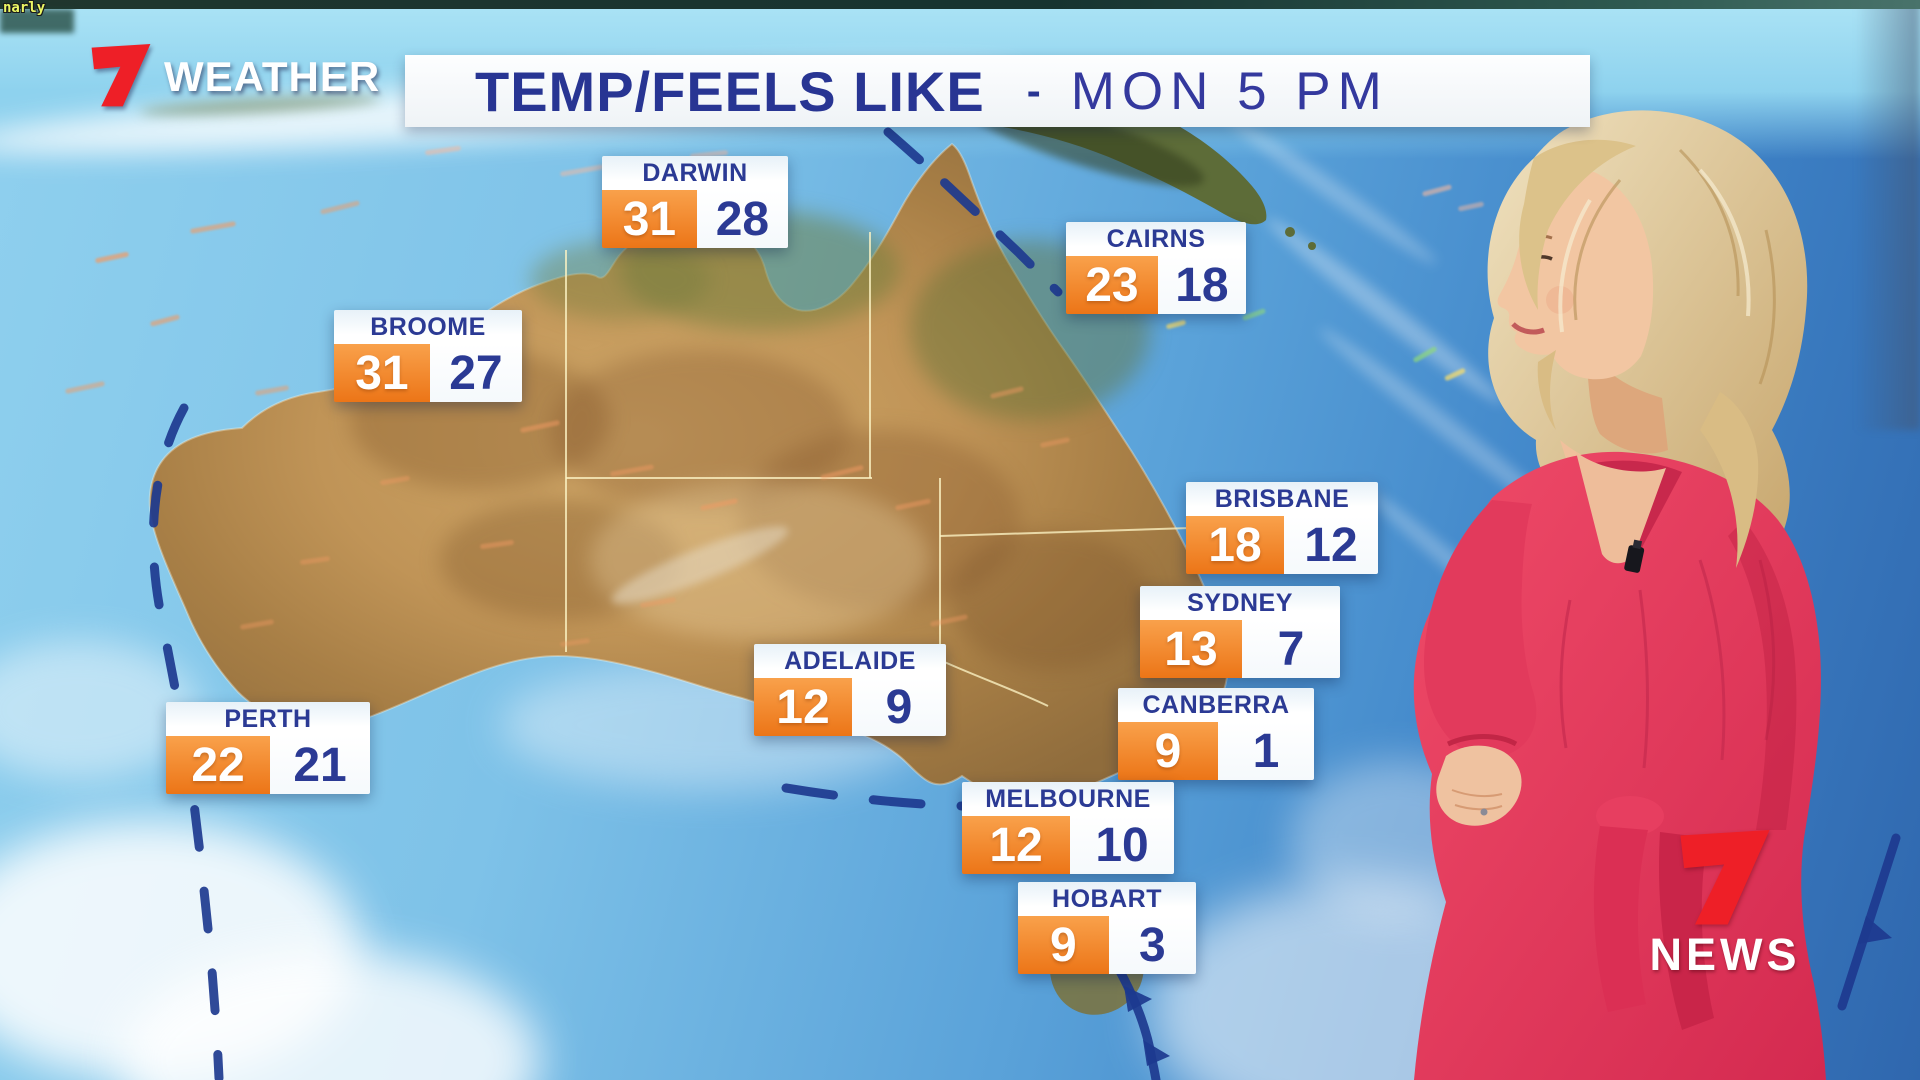 The image size is (1920, 1080). I want to click on city-label-perth: PERTH 22 21, so click(268, 748).